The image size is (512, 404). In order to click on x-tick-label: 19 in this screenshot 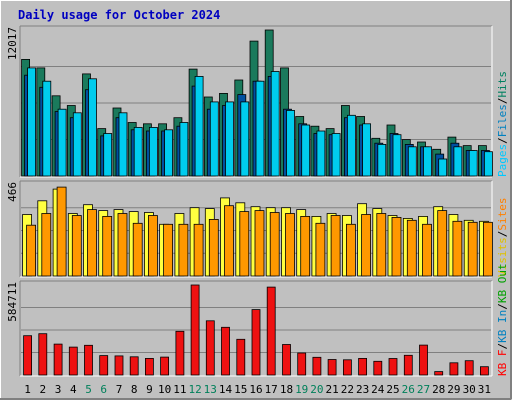, I will do `click(301, 389)`.